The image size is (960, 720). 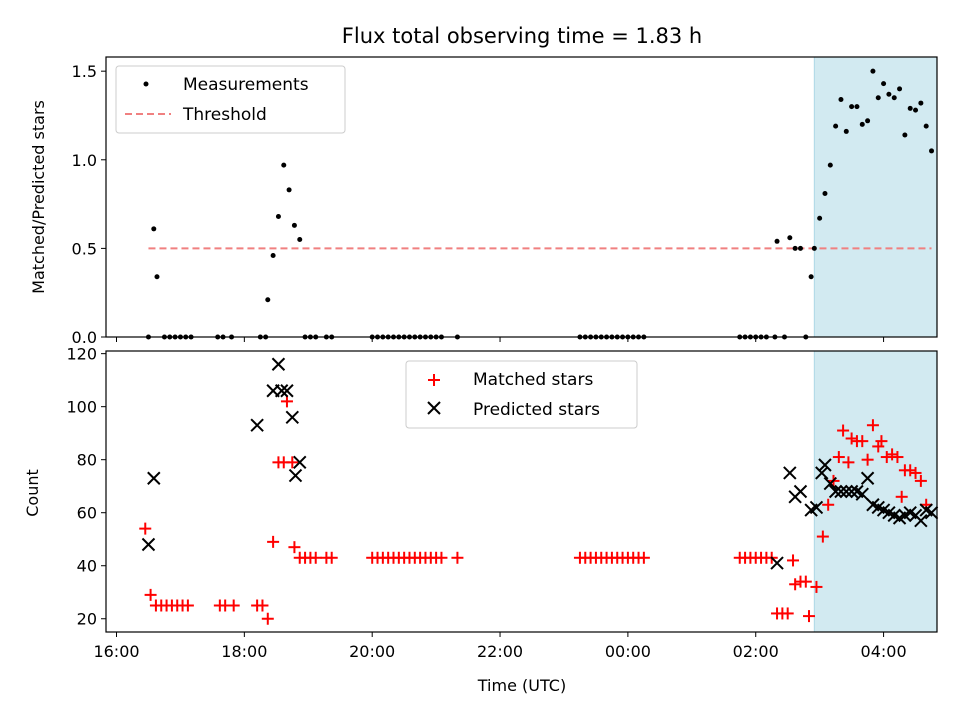 I want to click on bottom-yticks: 20 40 60 80 100 120, so click(x=86, y=487).